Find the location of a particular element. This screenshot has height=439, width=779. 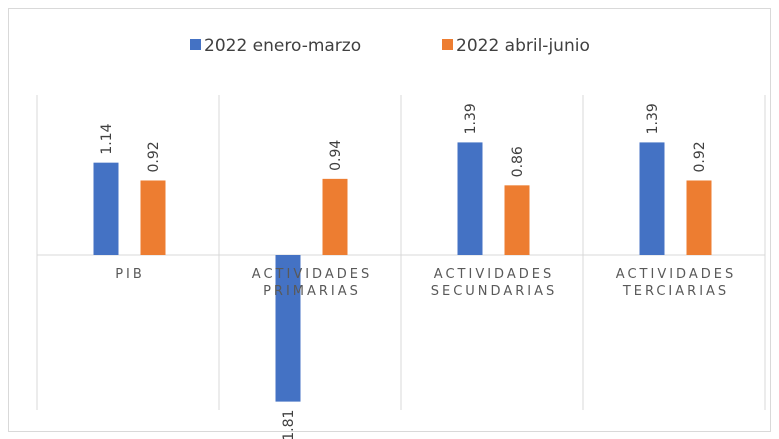

value-label: 1.14 is located at coordinates (107, 138).